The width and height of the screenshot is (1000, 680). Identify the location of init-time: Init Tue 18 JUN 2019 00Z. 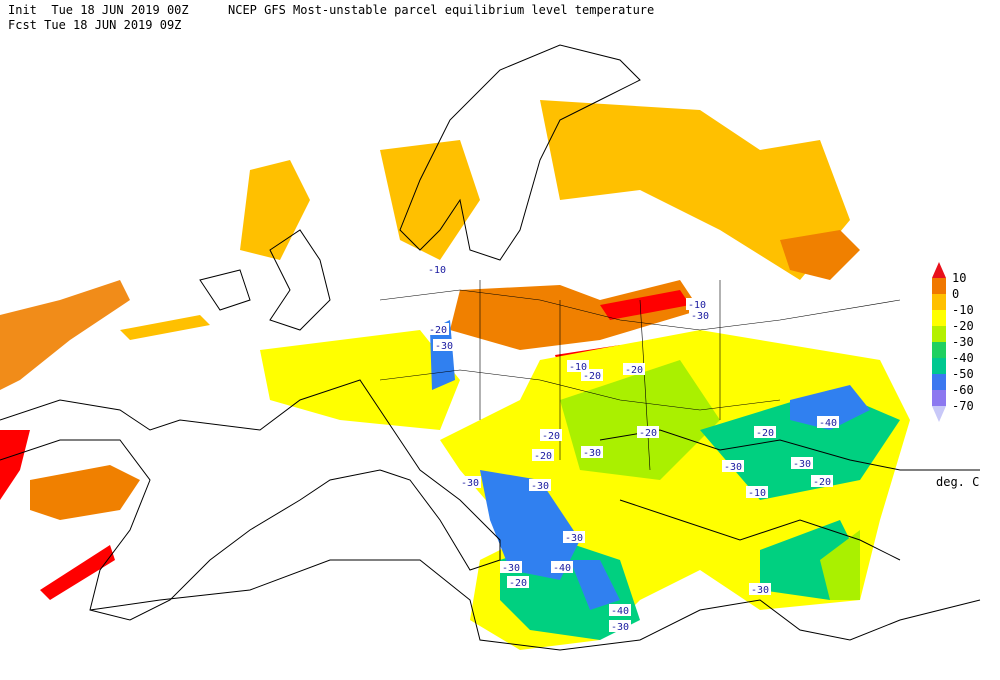
(98, 10).